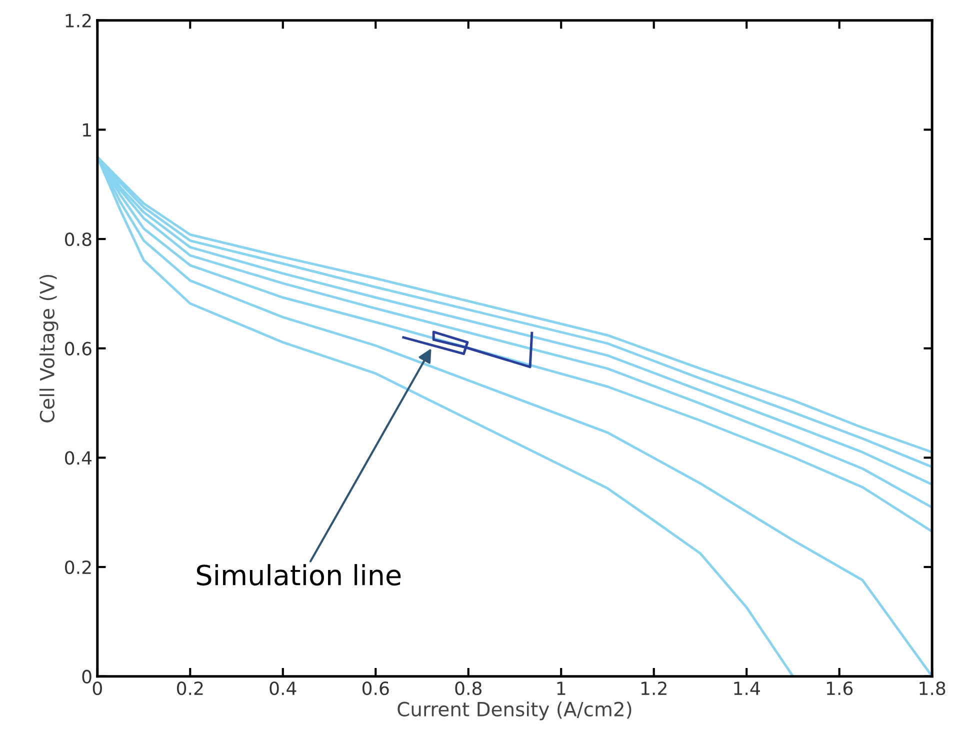 This screenshot has height=754, width=955. I want to click on x-tick-label: 1.2, so click(653, 688).